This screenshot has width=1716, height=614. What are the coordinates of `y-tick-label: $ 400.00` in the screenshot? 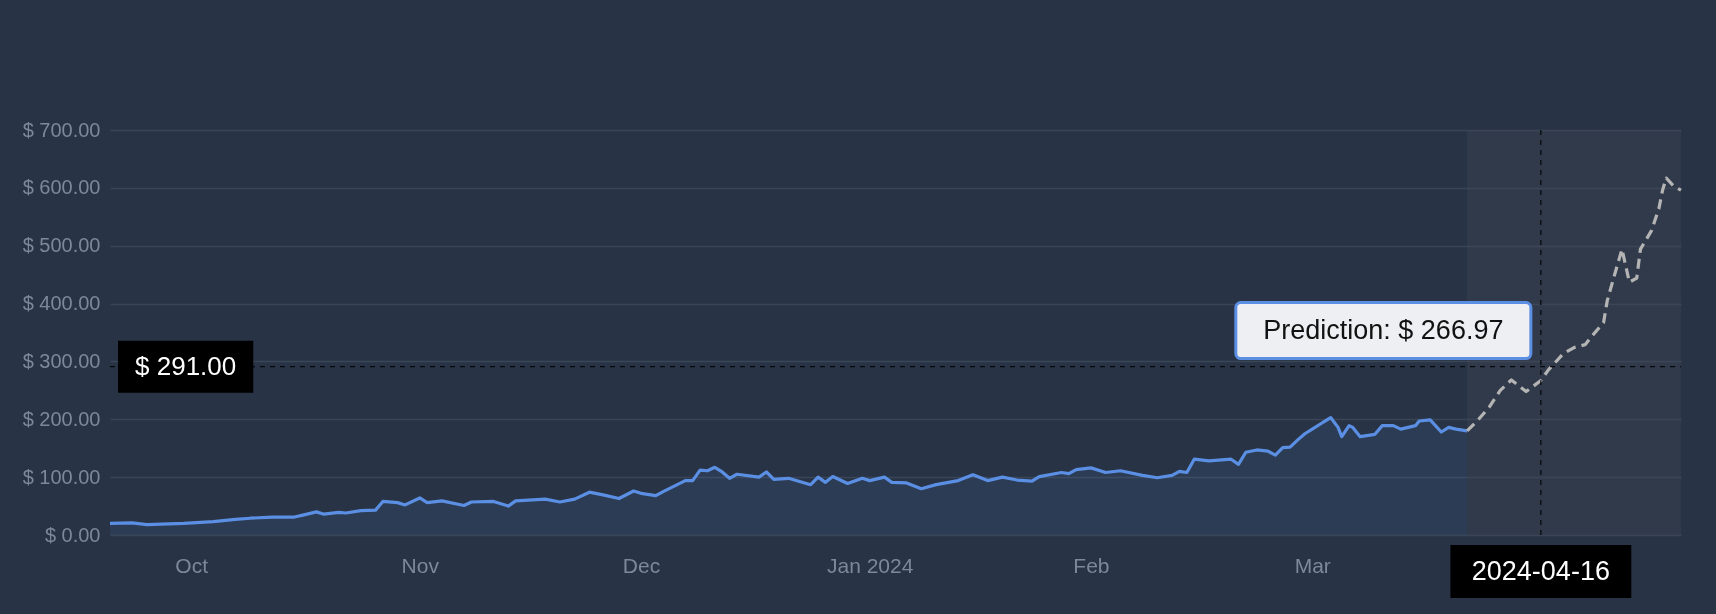 It's located at (61, 303).